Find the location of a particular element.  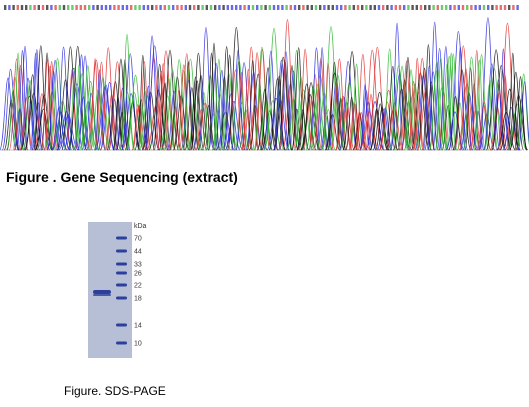

figure-caption: Figure. SDS-PAGE is located at coordinates (115, 391).